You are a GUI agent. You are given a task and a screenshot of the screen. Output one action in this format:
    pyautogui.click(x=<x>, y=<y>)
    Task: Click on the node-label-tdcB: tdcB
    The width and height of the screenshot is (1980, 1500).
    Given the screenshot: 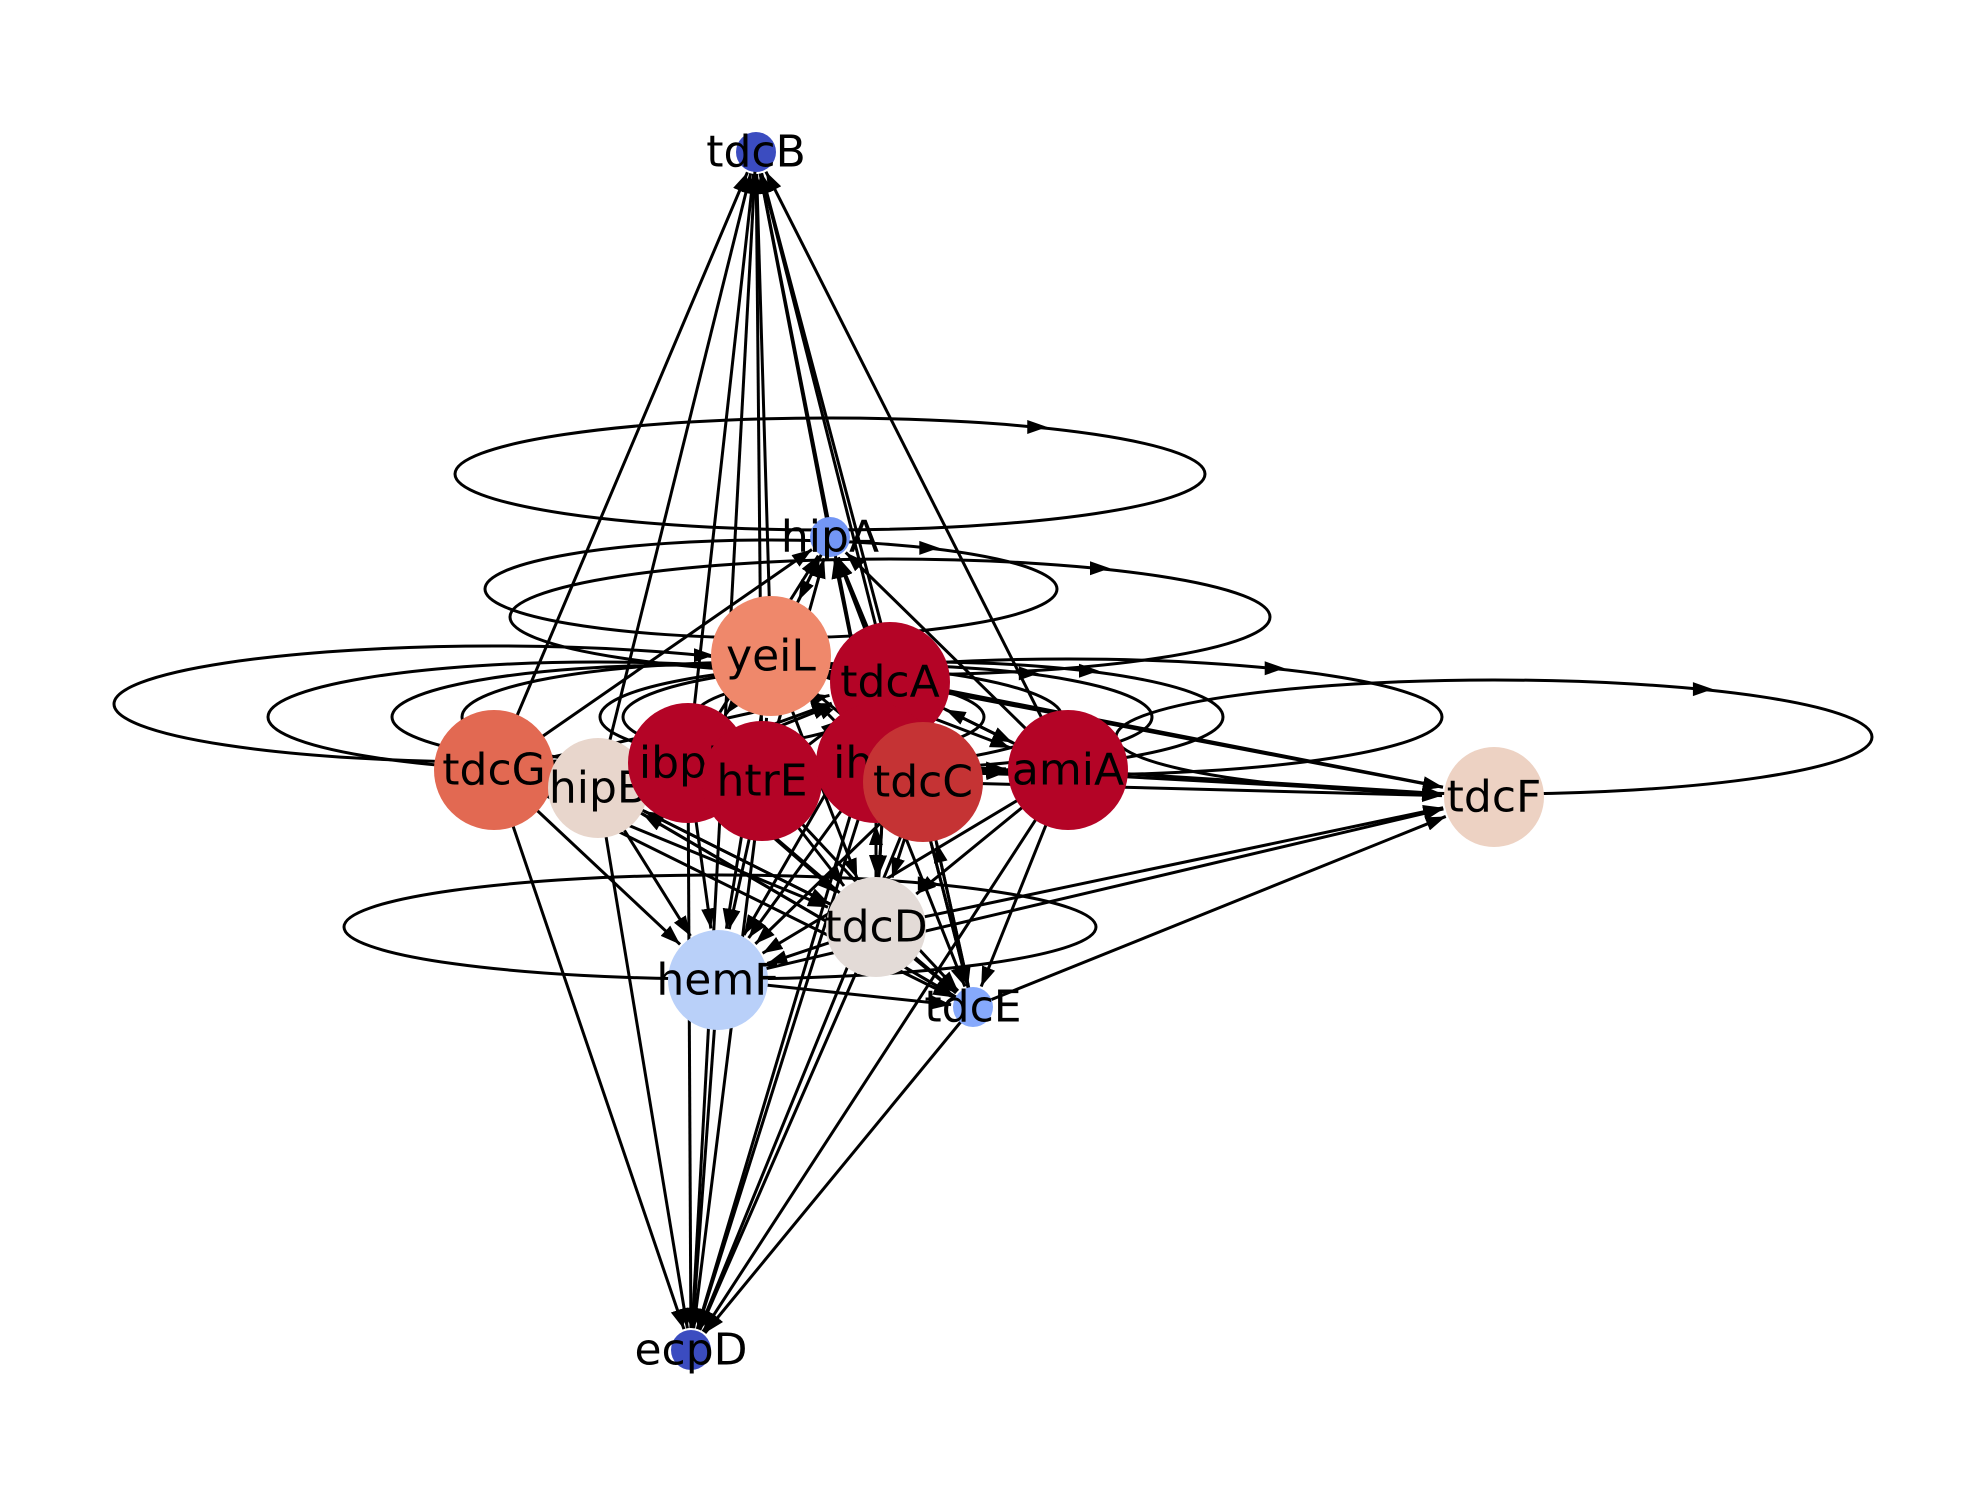 What is the action you would take?
    pyautogui.click(x=756, y=152)
    